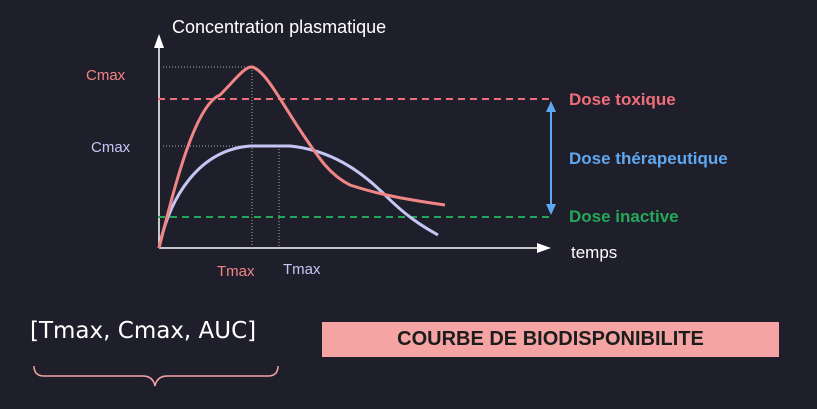 The height and width of the screenshot is (409, 817). I want to click on x-axis-arrowhead, so click(544, 248).